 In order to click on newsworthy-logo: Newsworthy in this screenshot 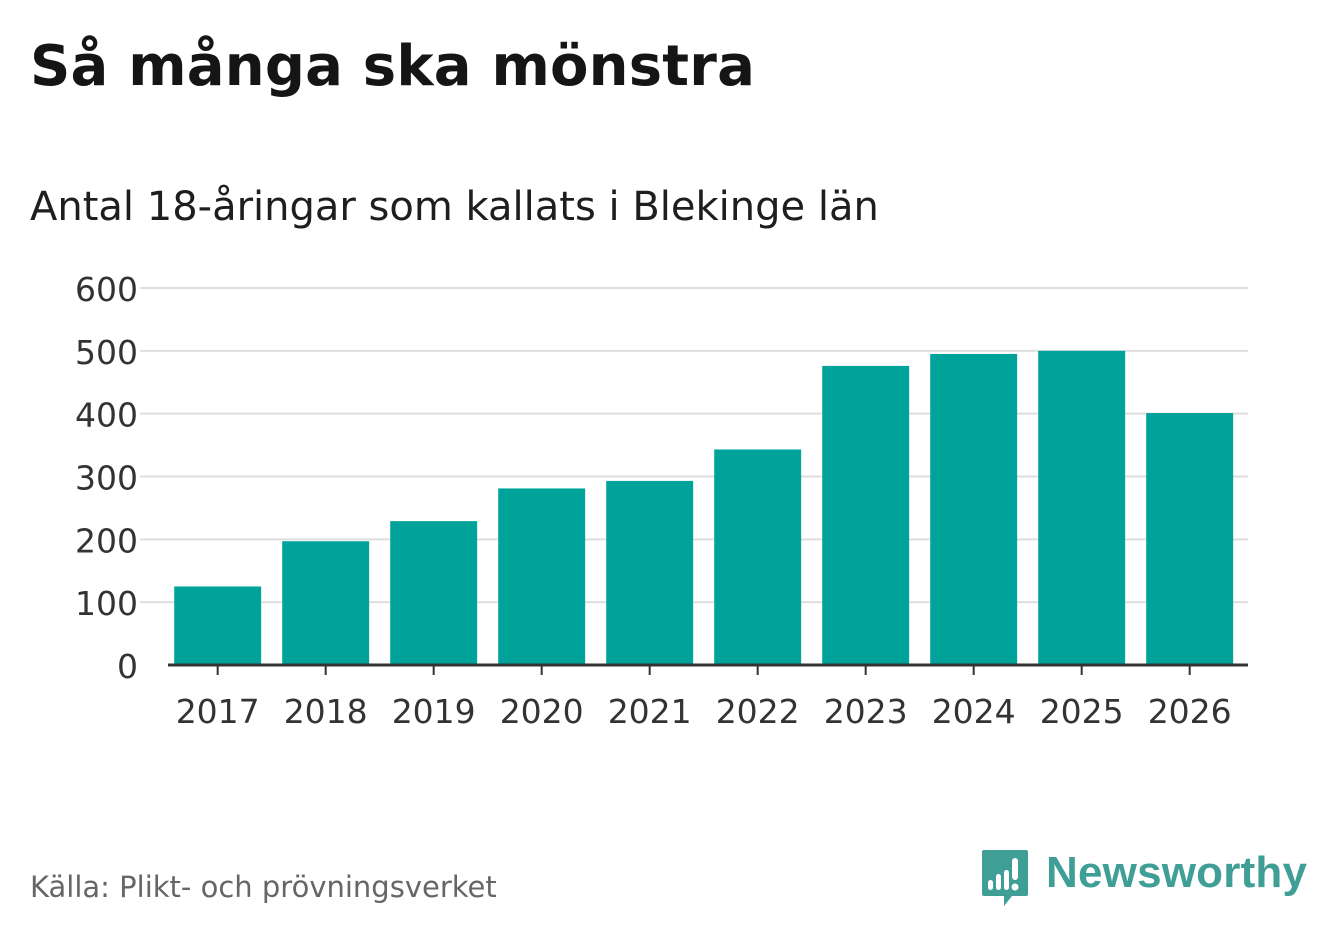, I will do `click(1143, 879)`.